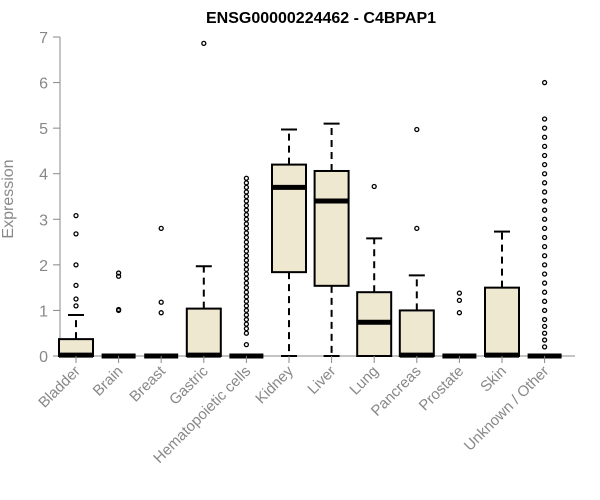 This screenshot has height=500, width=600. Describe the element at coordinates (49, 198) in the screenshot. I see `y-axis-ticks: 0 1 2 3 4 5 6 7` at that location.